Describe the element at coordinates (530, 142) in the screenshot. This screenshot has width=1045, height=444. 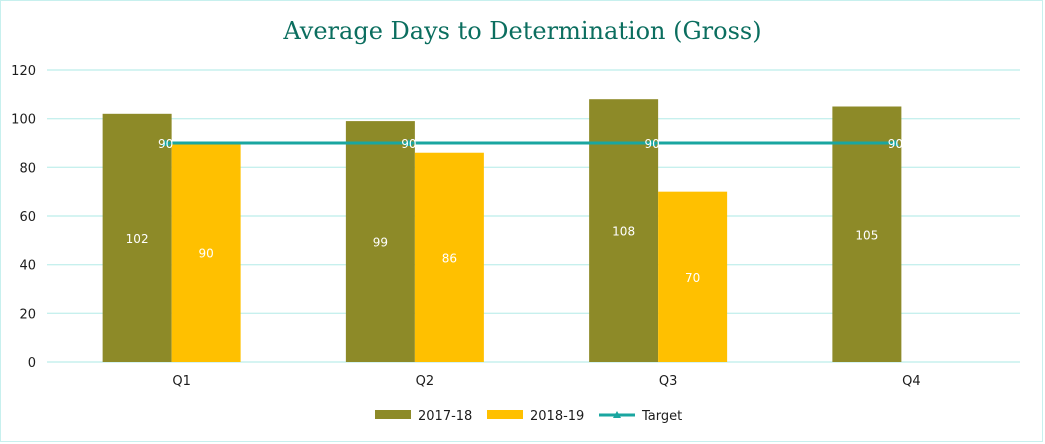
I see `target-line-series` at that location.